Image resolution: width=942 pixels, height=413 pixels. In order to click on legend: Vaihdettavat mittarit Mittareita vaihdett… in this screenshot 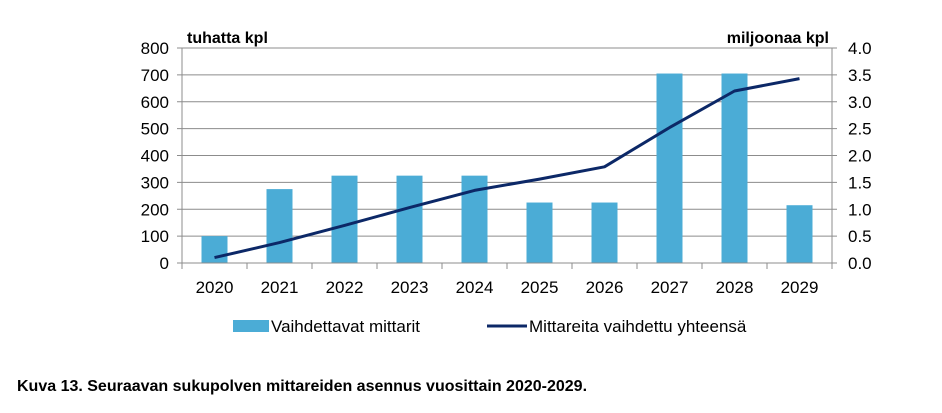, I will do `click(490, 326)`.